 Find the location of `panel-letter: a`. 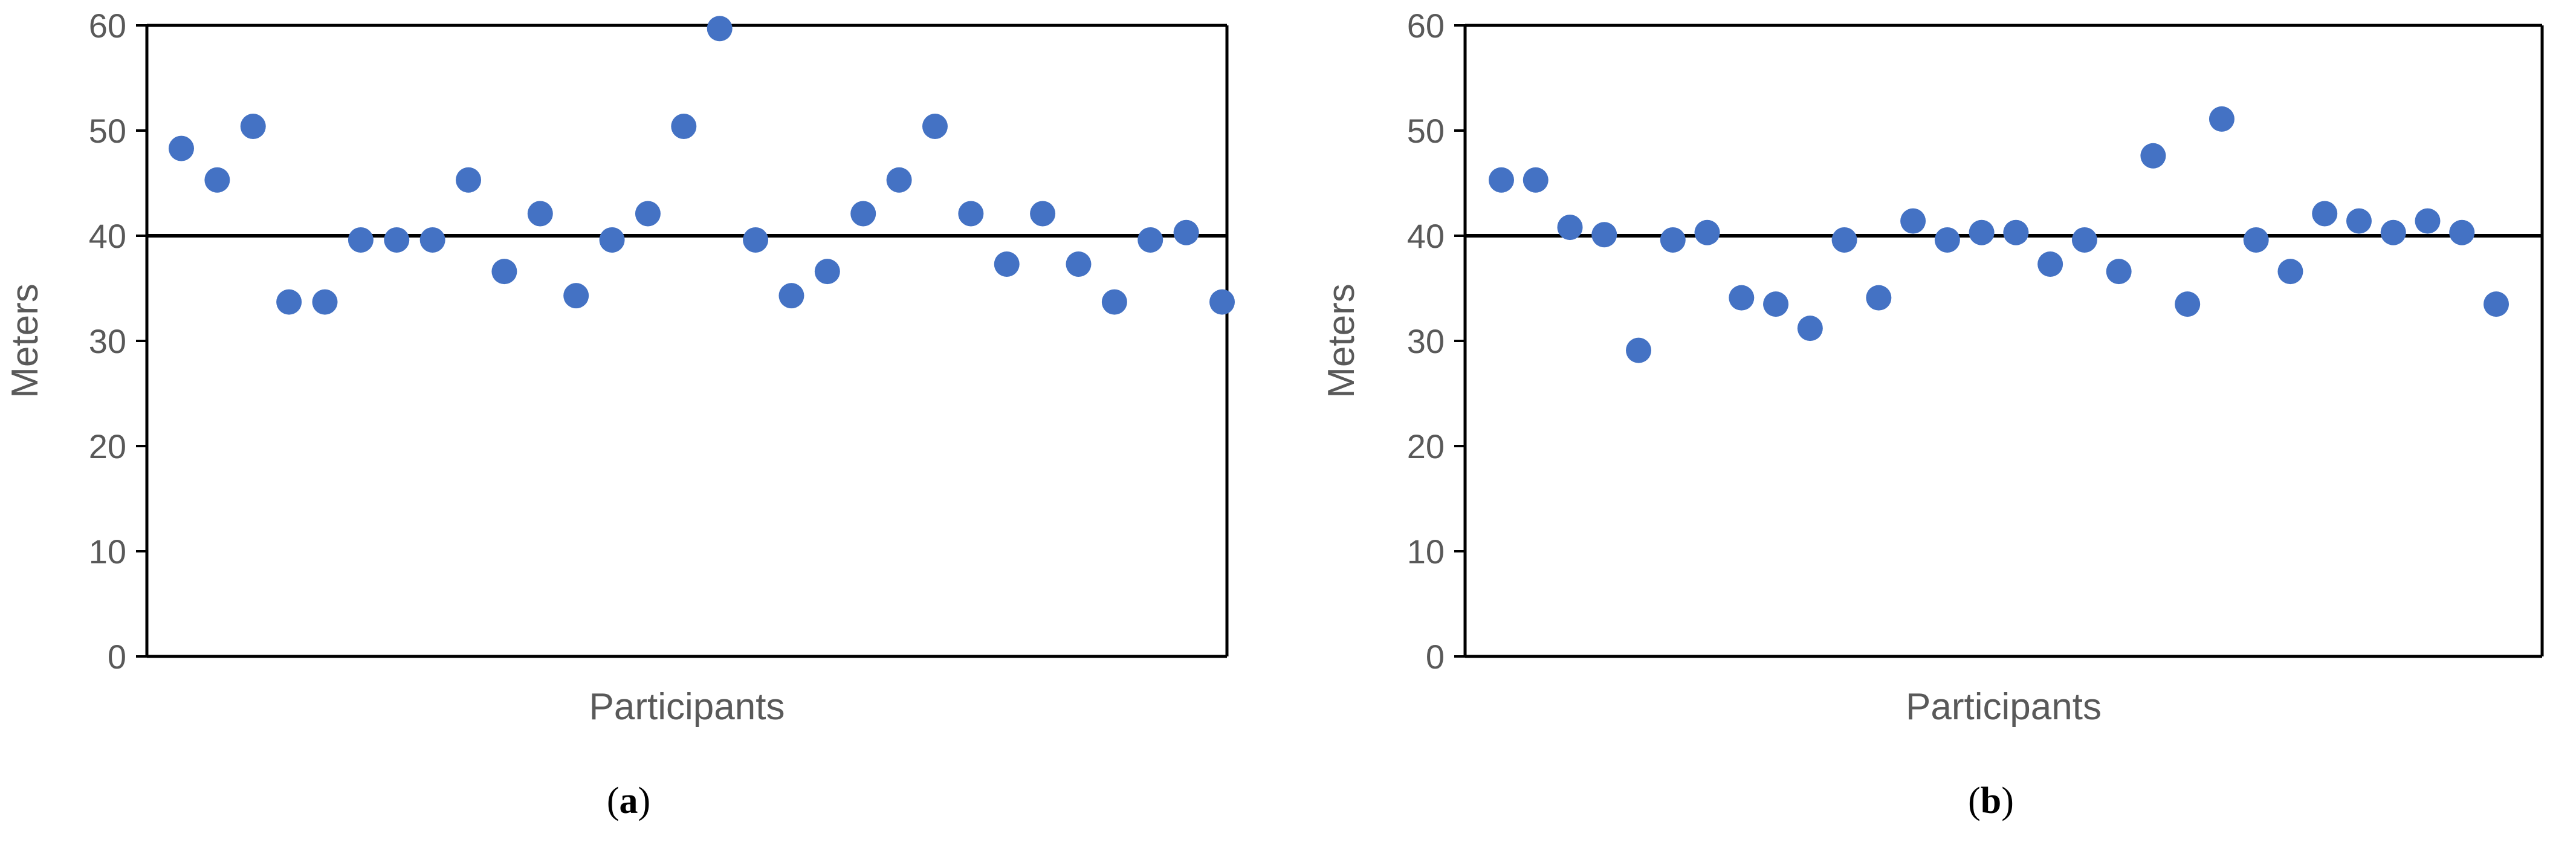

panel-letter: a is located at coordinates (629, 800).